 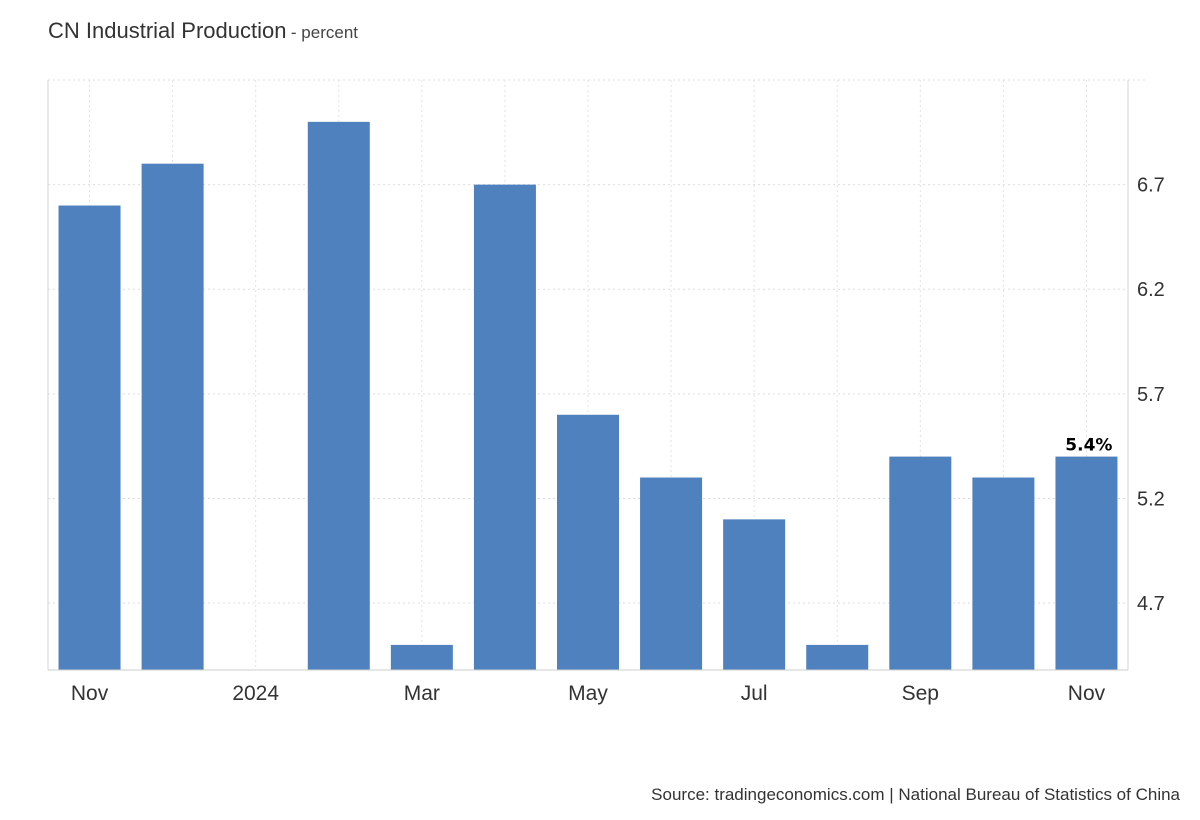 What do you see at coordinates (1151, 604) in the screenshot?
I see `y-tick-label: 4.7` at bounding box center [1151, 604].